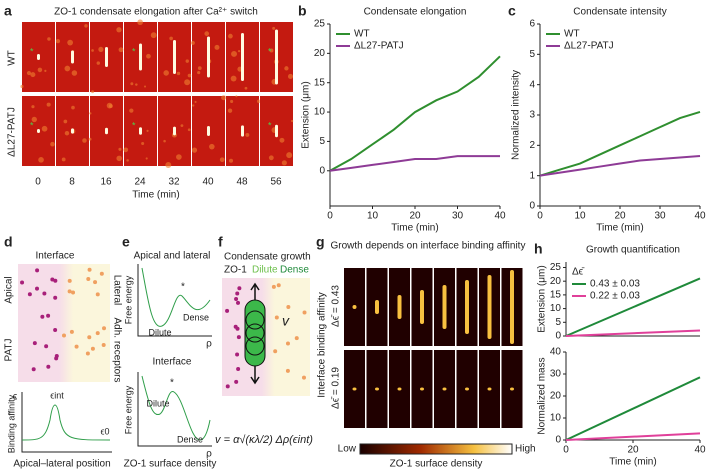  I want to click on axis-label: ZO-1 surface density, so click(170, 464).